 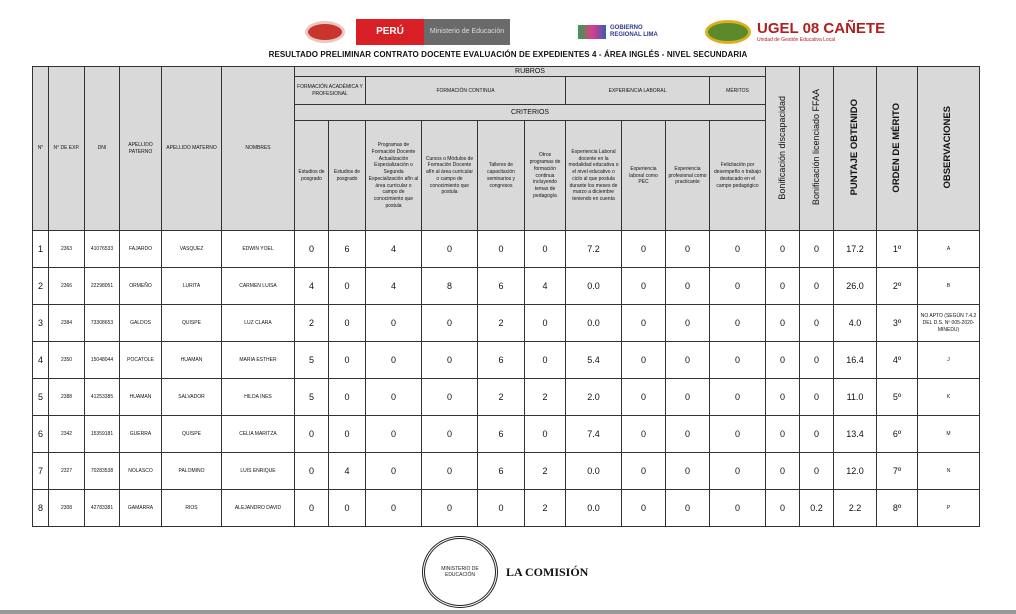 I want to click on ugel-subtitle: Unidad de Gestión Educativa Local, so click(x=796, y=40).